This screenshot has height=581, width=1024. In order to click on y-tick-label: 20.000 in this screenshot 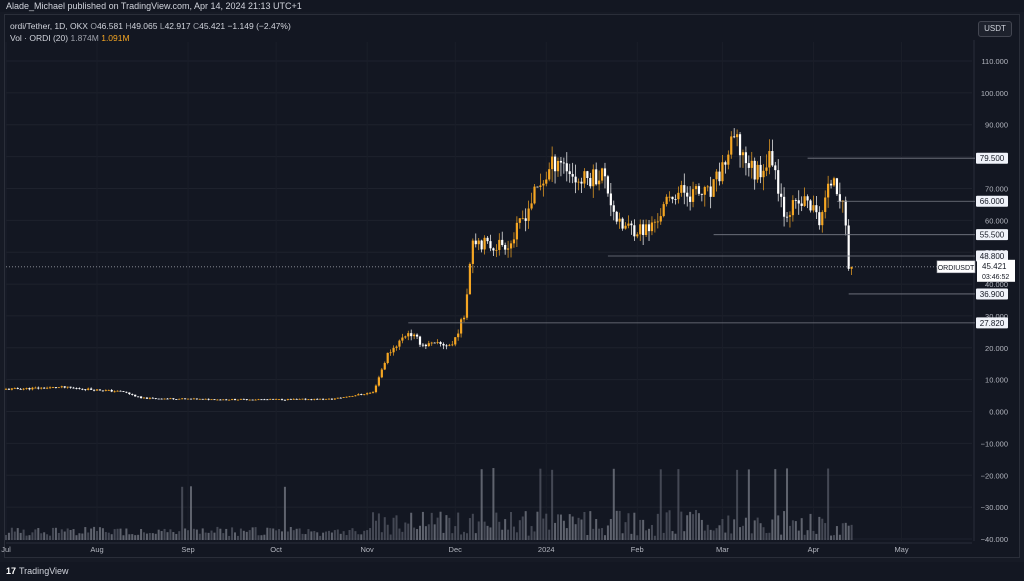, I will do `click(996, 348)`.